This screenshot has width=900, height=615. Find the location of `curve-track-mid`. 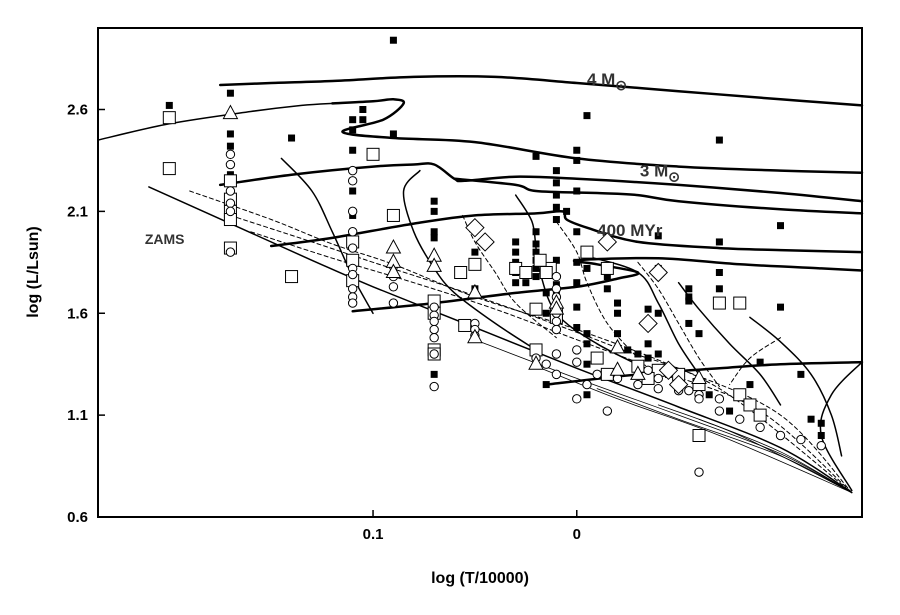

curve-track-mid is located at coordinates (566, 231).